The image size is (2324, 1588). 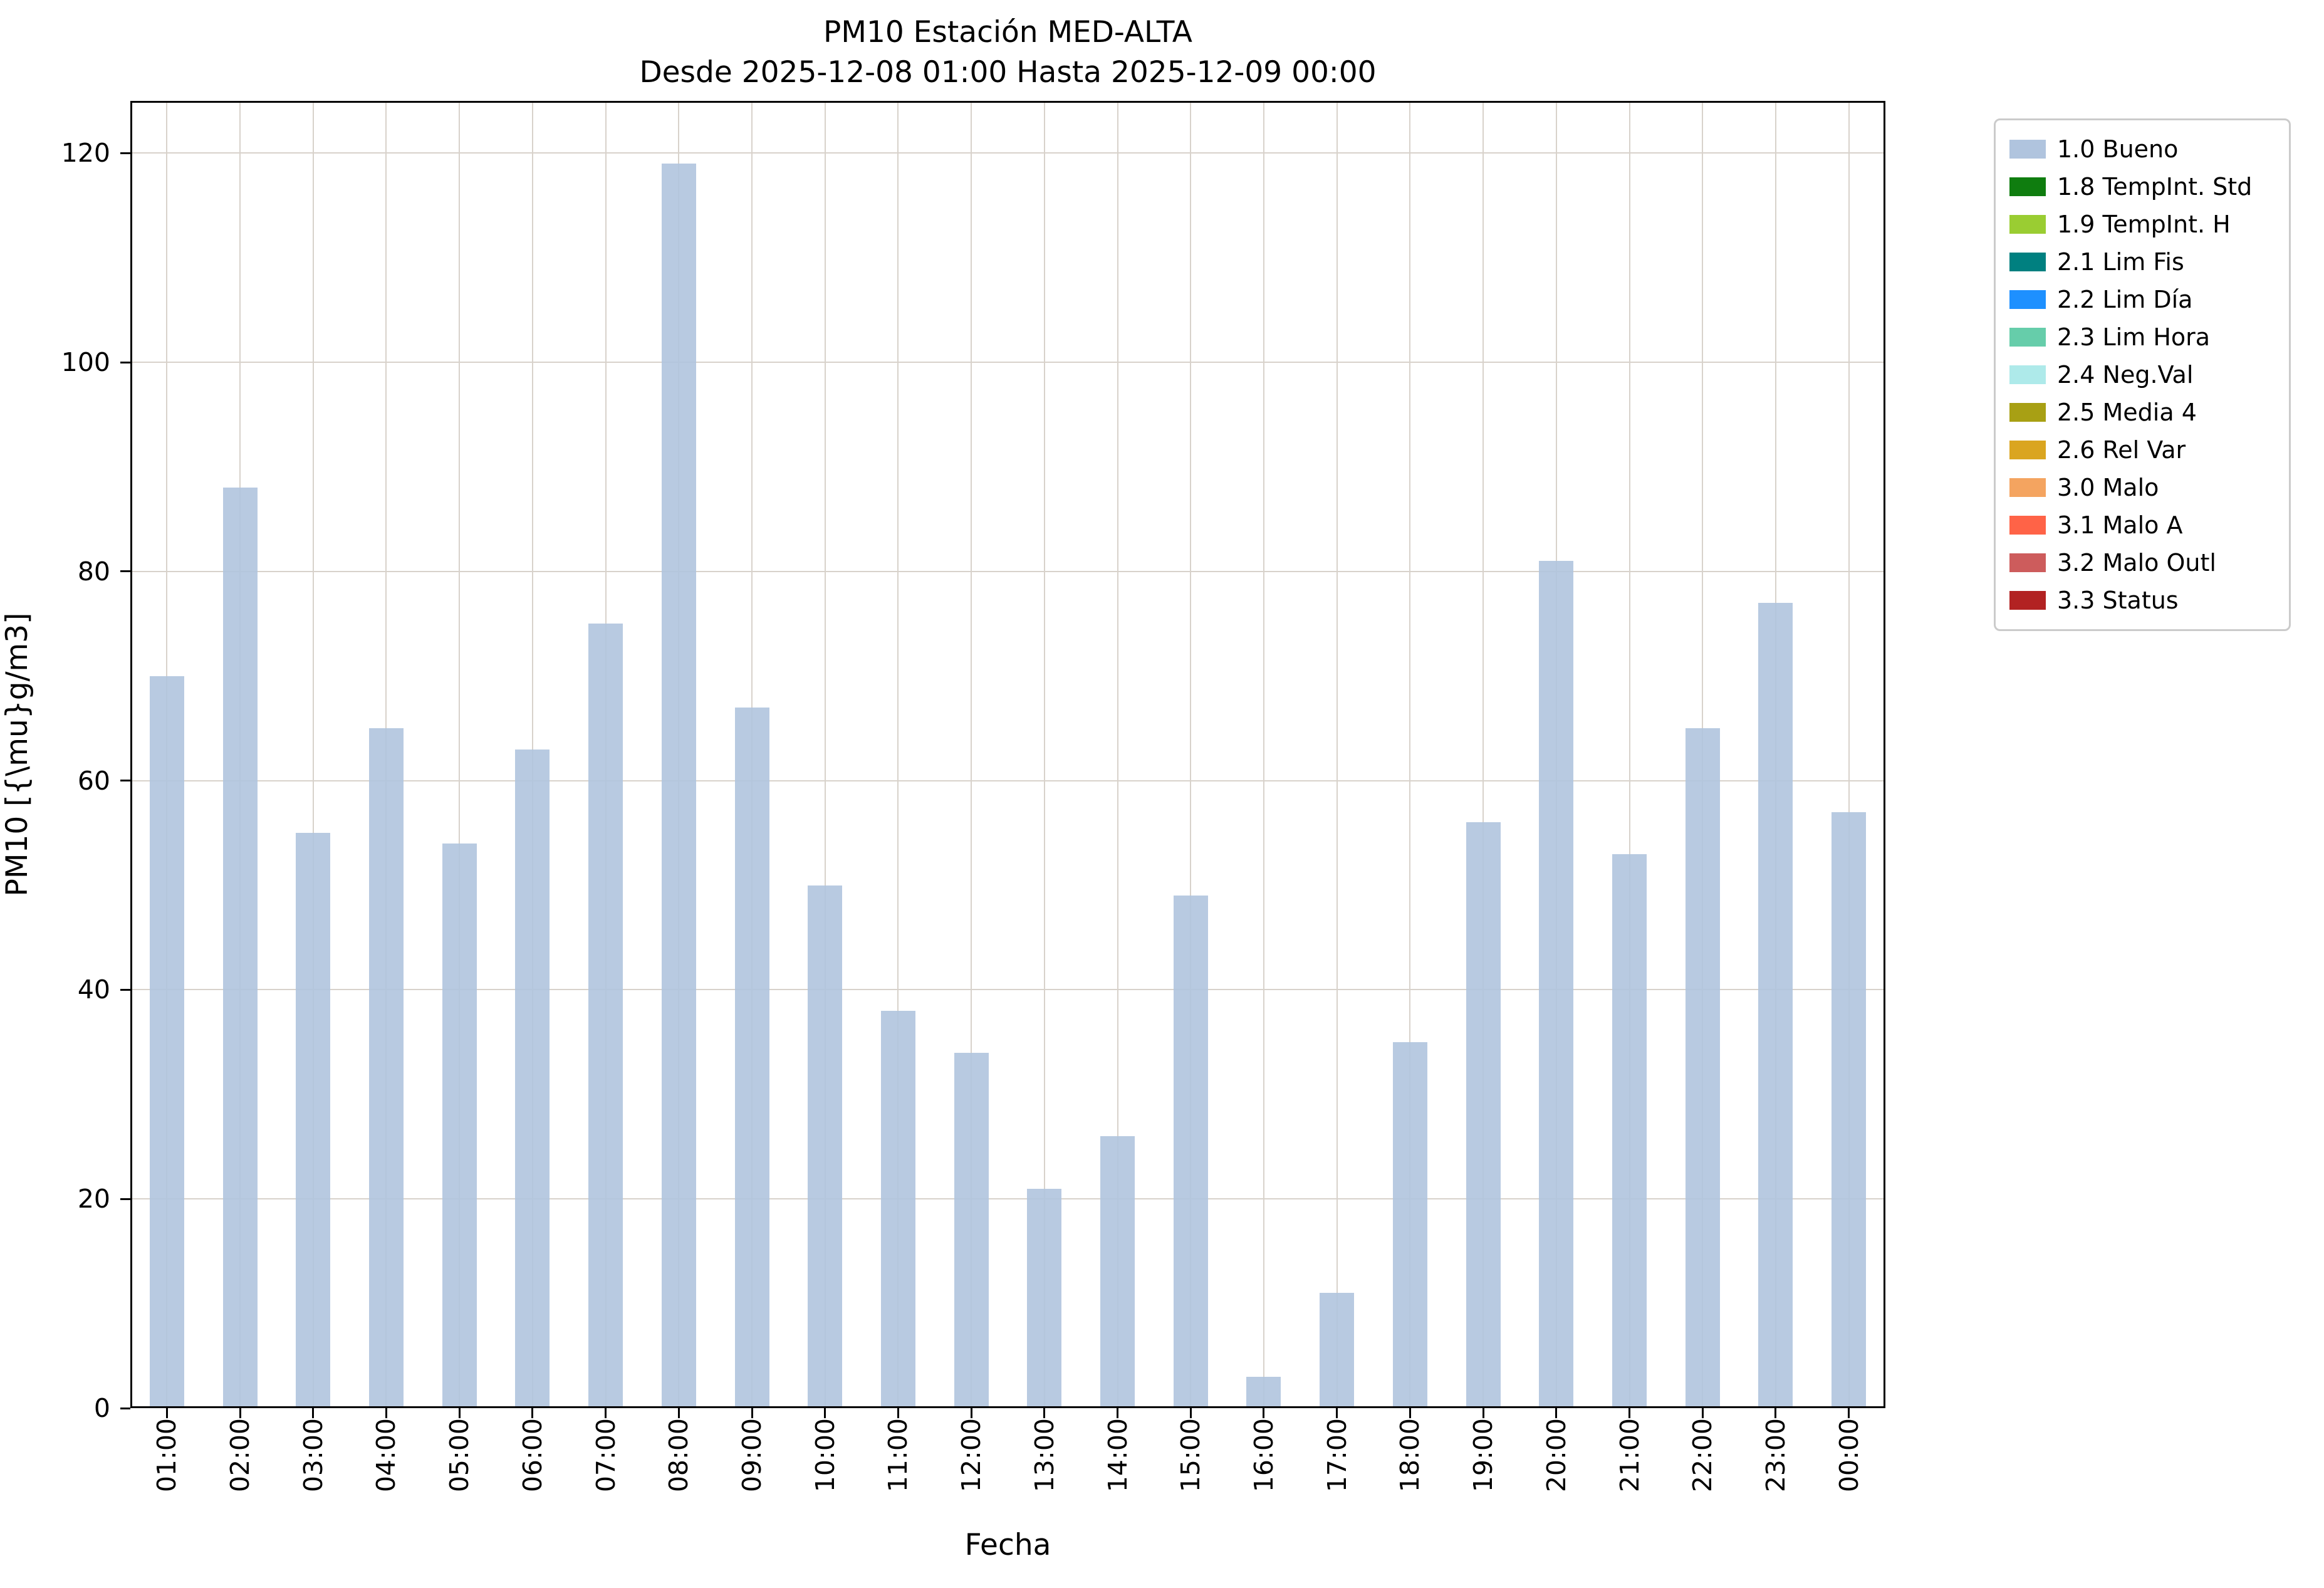 What do you see at coordinates (1263, 755) in the screenshot?
I see `gridline-x-16:00` at bounding box center [1263, 755].